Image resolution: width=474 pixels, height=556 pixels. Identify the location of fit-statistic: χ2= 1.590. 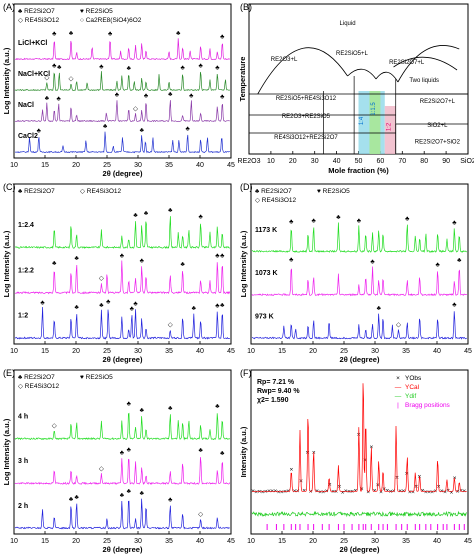
(273, 400).